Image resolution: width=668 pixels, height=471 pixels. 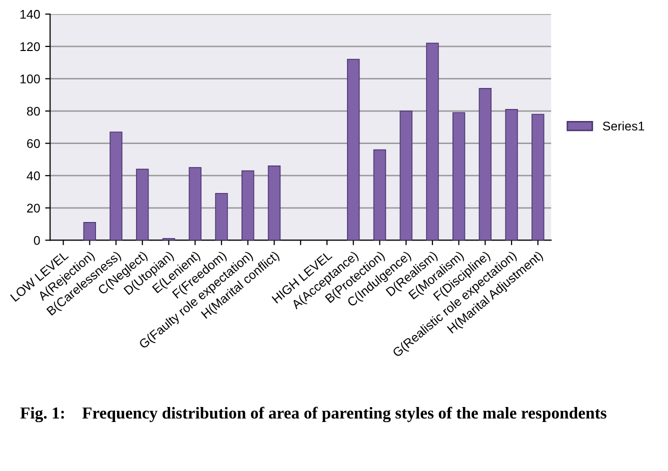 I want to click on legend-label: Series1, so click(x=623, y=126).